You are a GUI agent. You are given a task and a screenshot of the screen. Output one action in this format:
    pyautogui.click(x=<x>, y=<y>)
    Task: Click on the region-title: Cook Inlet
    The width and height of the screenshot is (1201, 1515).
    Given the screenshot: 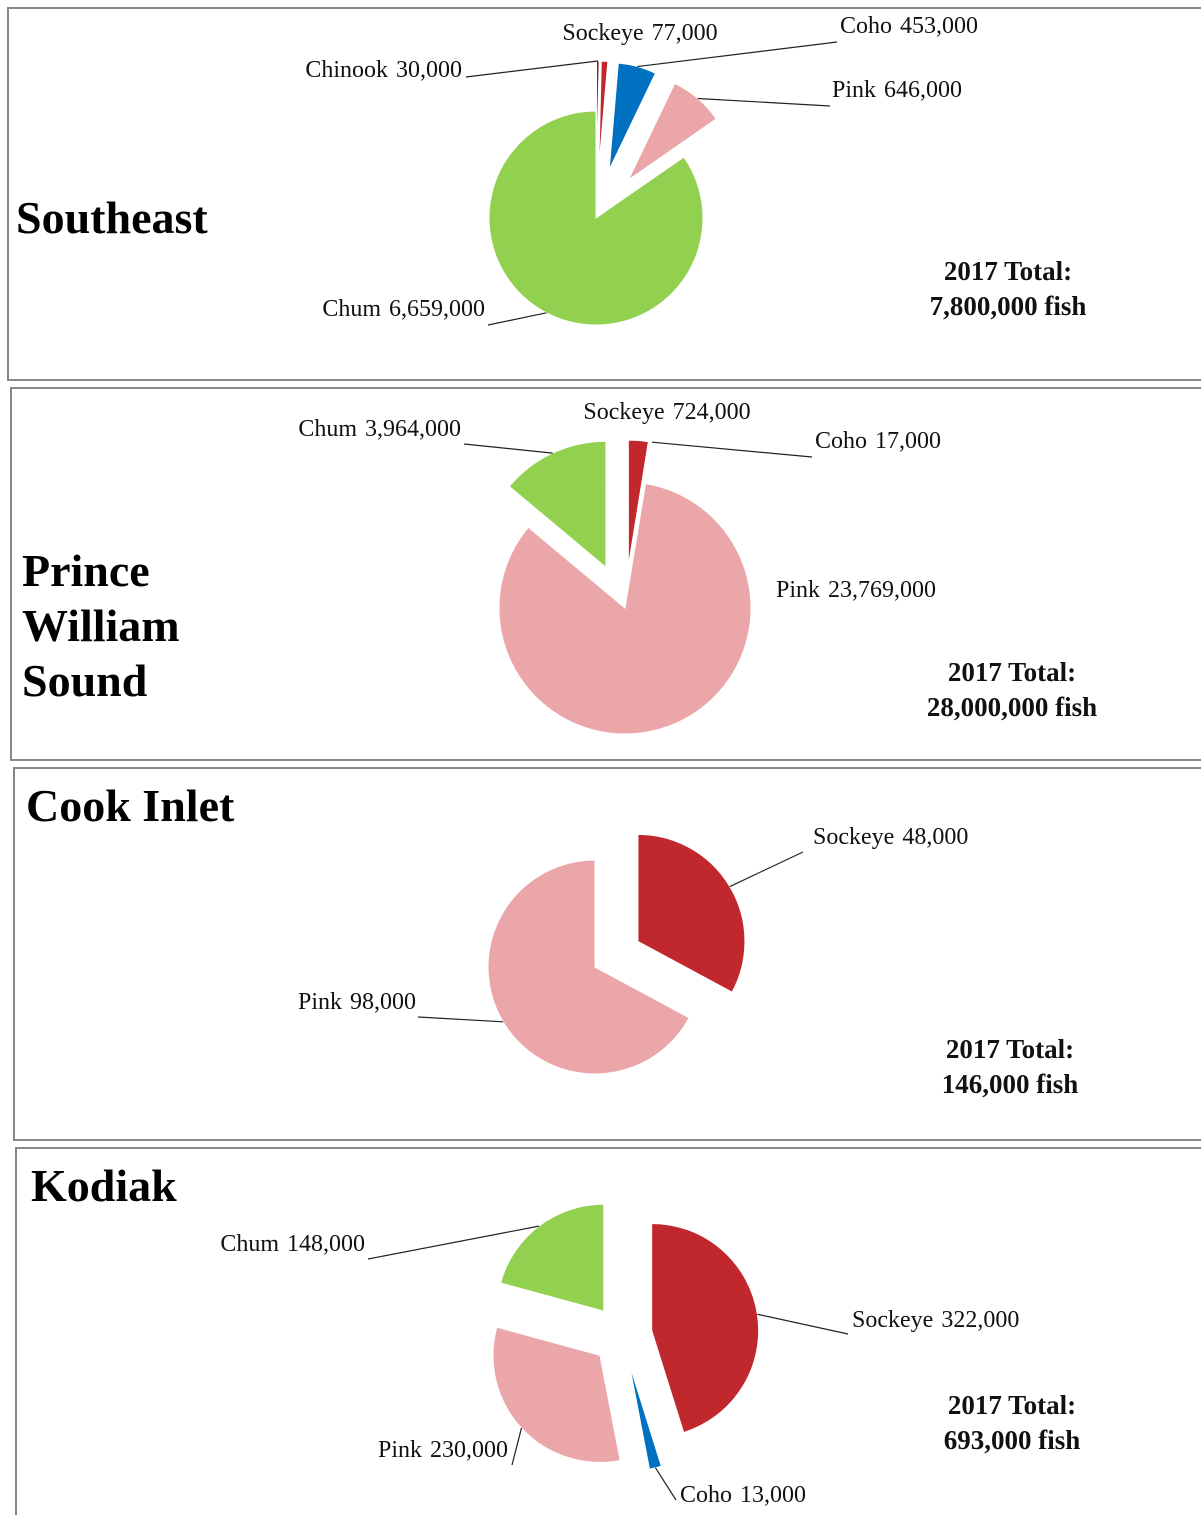 What is the action you would take?
    pyautogui.click(x=130, y=805)
    